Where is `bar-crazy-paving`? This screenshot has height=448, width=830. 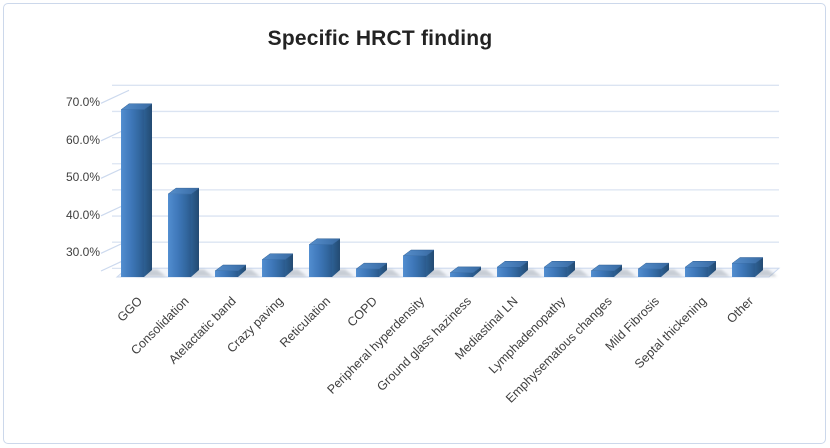 bar-crazy-paving is located at coordinates (284, 265).